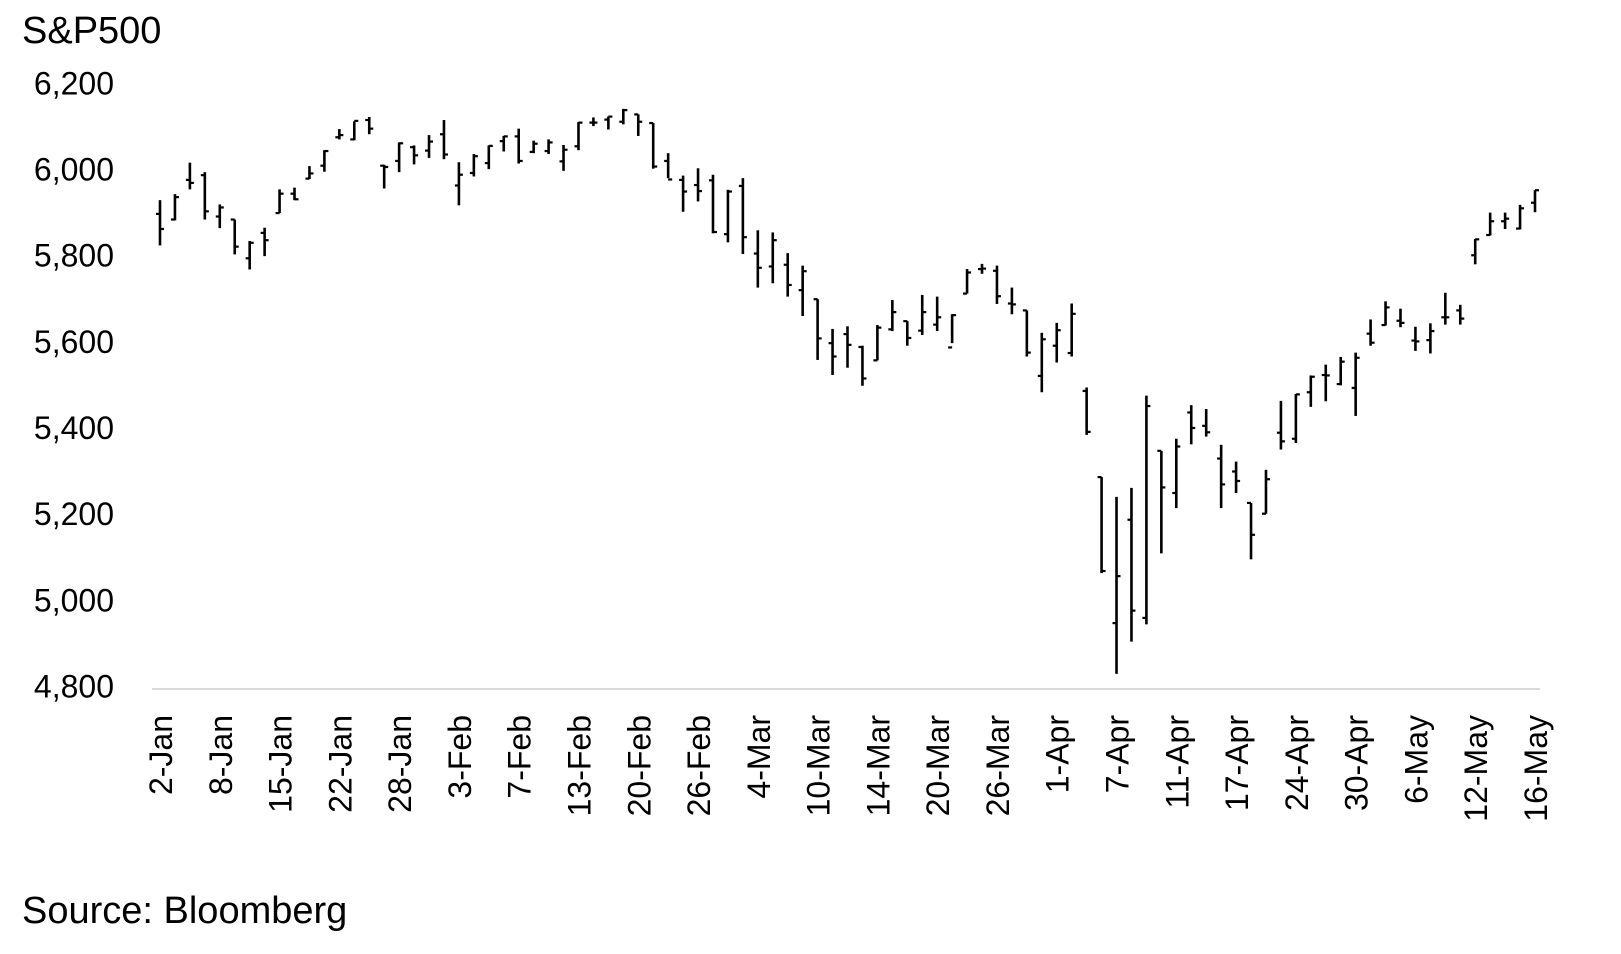  Describe the element at coordinates (74, 170) in the screenshot. I see `y-tick-label: 6,000` at that location.